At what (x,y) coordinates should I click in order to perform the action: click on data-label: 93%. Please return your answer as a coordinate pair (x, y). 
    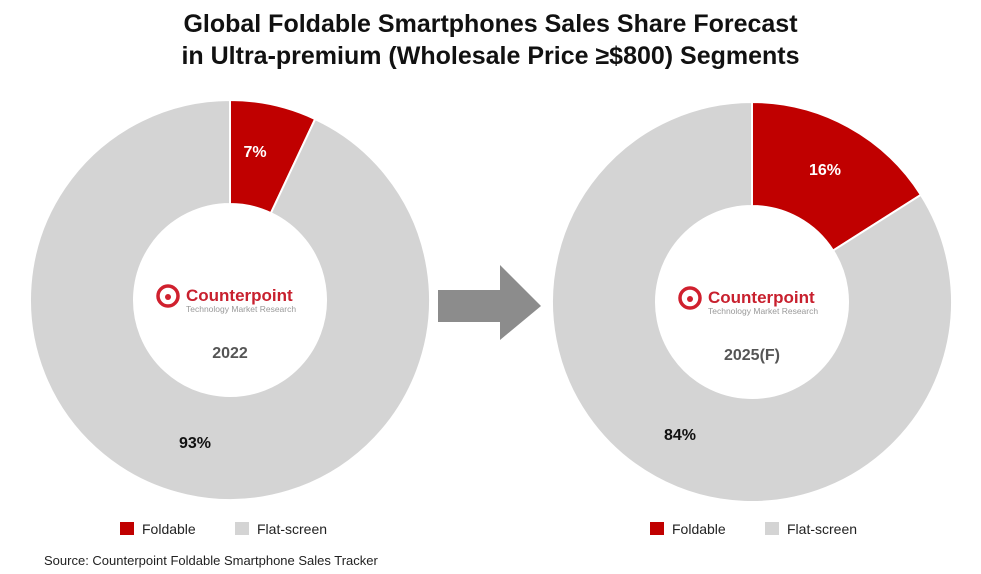
    Looking at the image, I should click on (195, 443).